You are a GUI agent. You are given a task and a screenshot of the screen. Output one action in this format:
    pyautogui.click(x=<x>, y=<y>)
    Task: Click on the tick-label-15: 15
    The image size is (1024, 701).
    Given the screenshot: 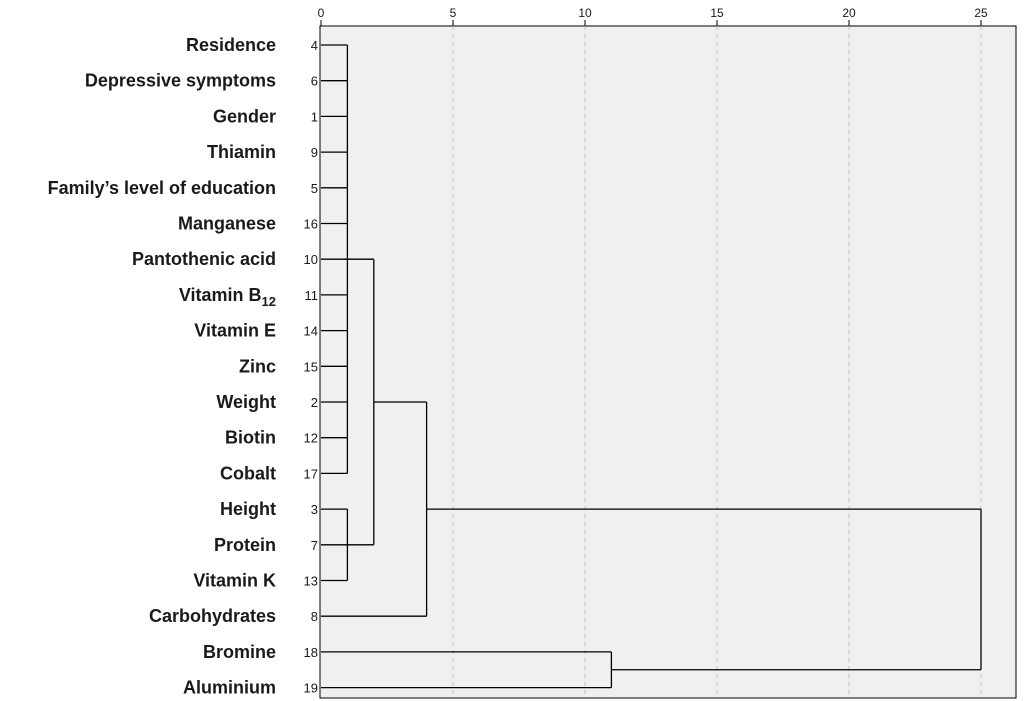 What is the action you would take?
    pyautogui.click(x=717, y=13)
    